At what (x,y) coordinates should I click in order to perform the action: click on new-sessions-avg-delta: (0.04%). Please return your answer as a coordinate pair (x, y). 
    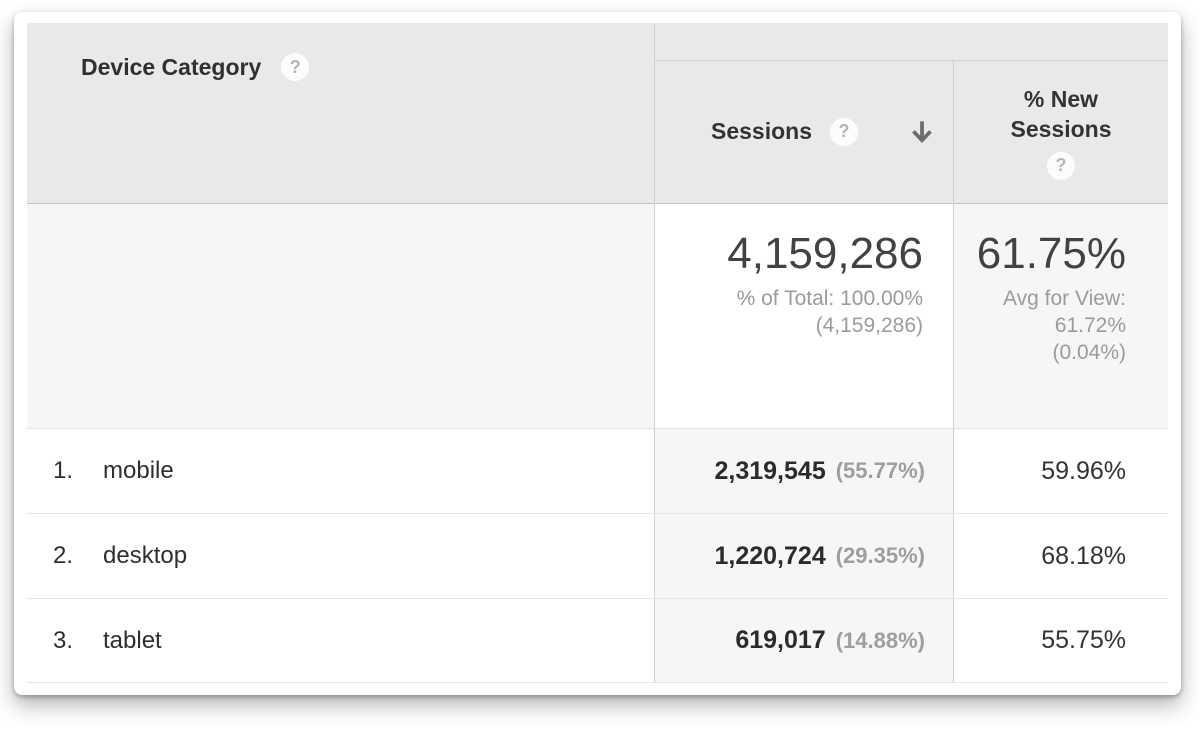
    Looking at the image, I should click on (1089, 352).